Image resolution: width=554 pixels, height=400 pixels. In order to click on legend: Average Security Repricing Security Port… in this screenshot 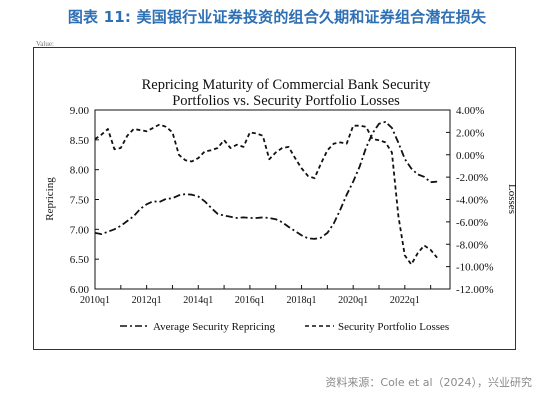, I will do `click(284, 327)`.